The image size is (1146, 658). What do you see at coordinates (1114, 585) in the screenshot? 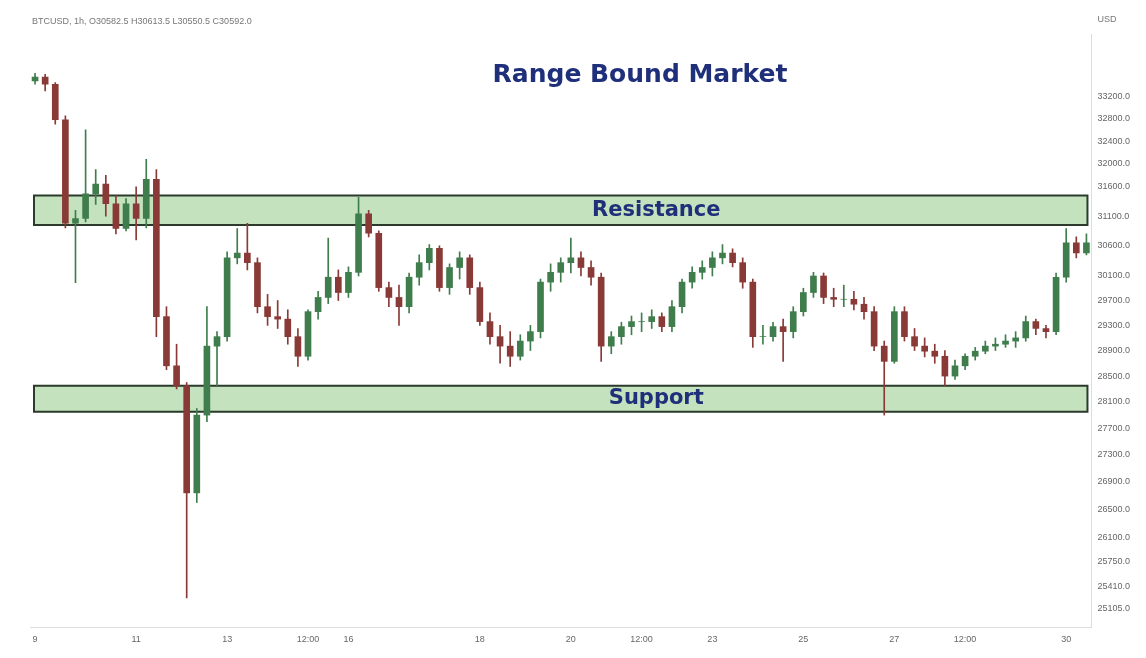
I see `y-tick-label: 25410.0` at bounding box center [1114, 585].